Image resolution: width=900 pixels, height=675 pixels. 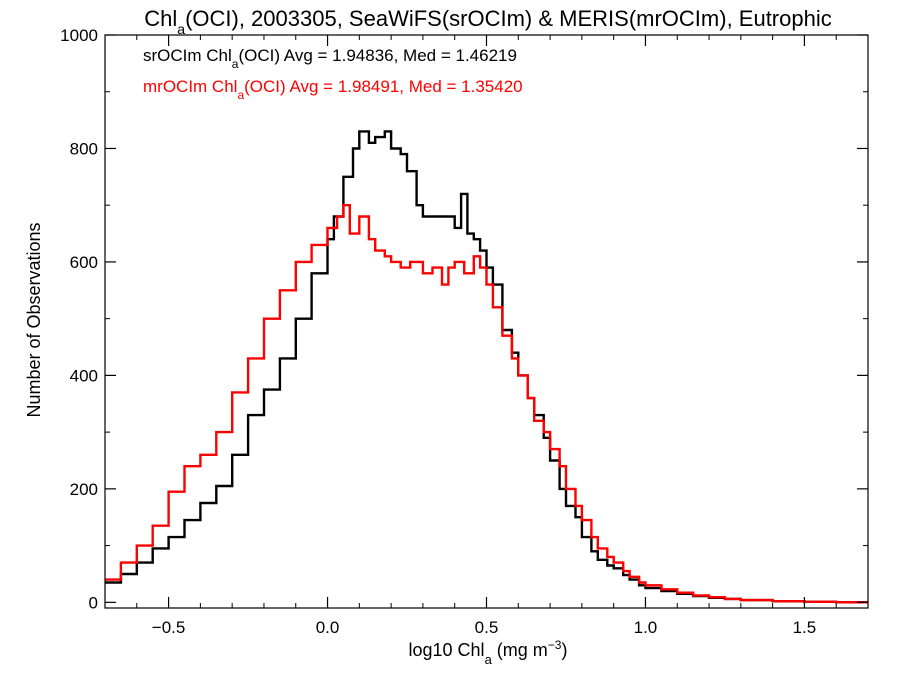 I want to click on y-tick-label: 800, so click(x=84, y=148).